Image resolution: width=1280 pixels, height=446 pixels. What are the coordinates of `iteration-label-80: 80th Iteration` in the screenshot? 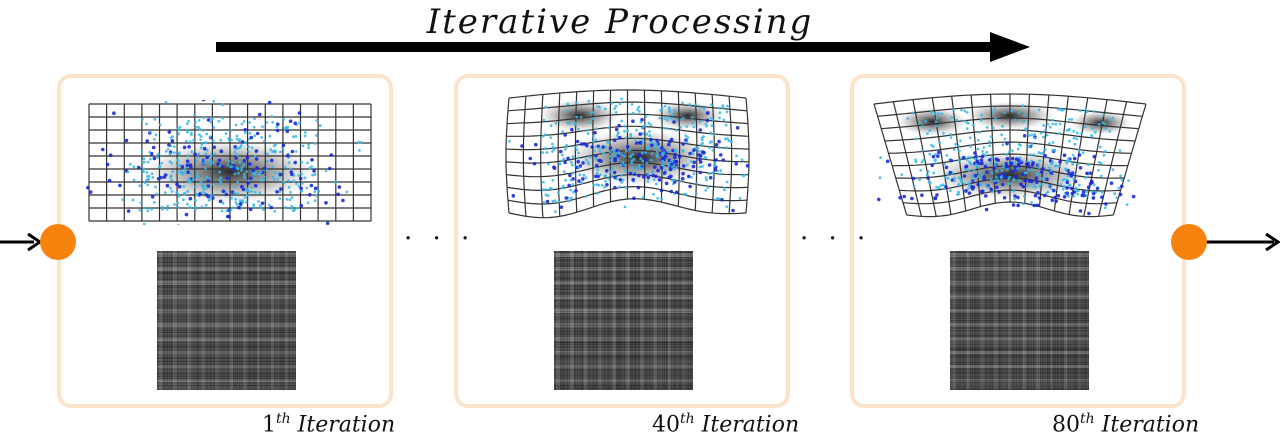 It's located at (1126, 424).